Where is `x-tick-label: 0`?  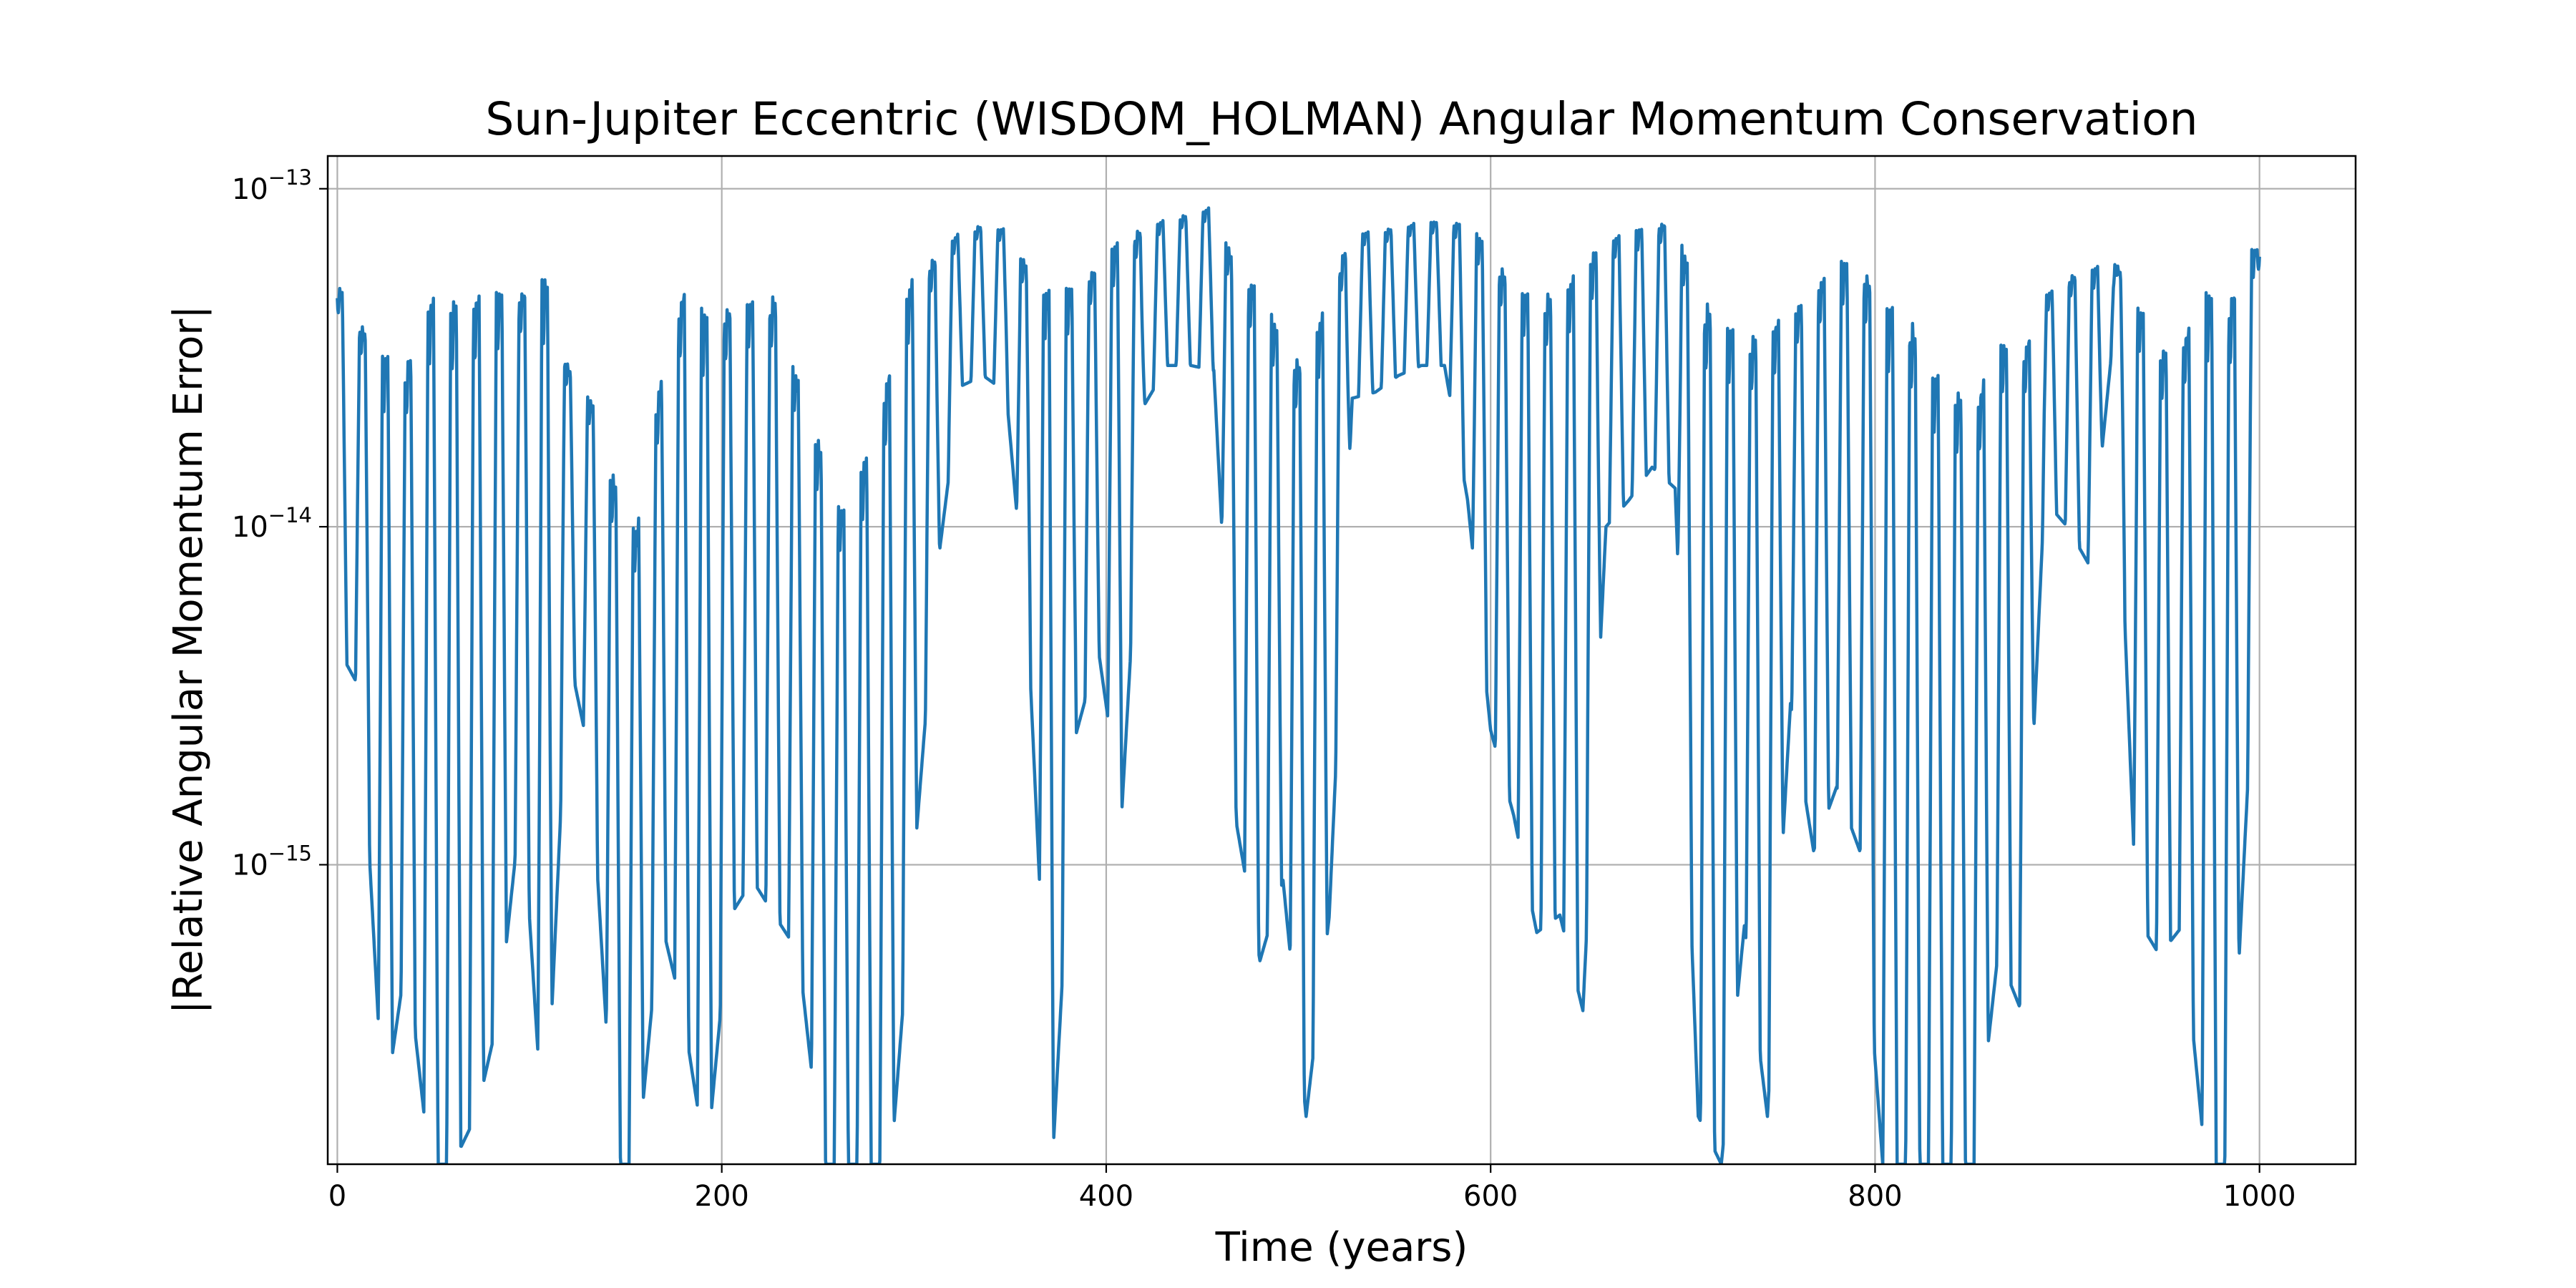
x-tick-label: 0 is located at coordinates (337, 1196).